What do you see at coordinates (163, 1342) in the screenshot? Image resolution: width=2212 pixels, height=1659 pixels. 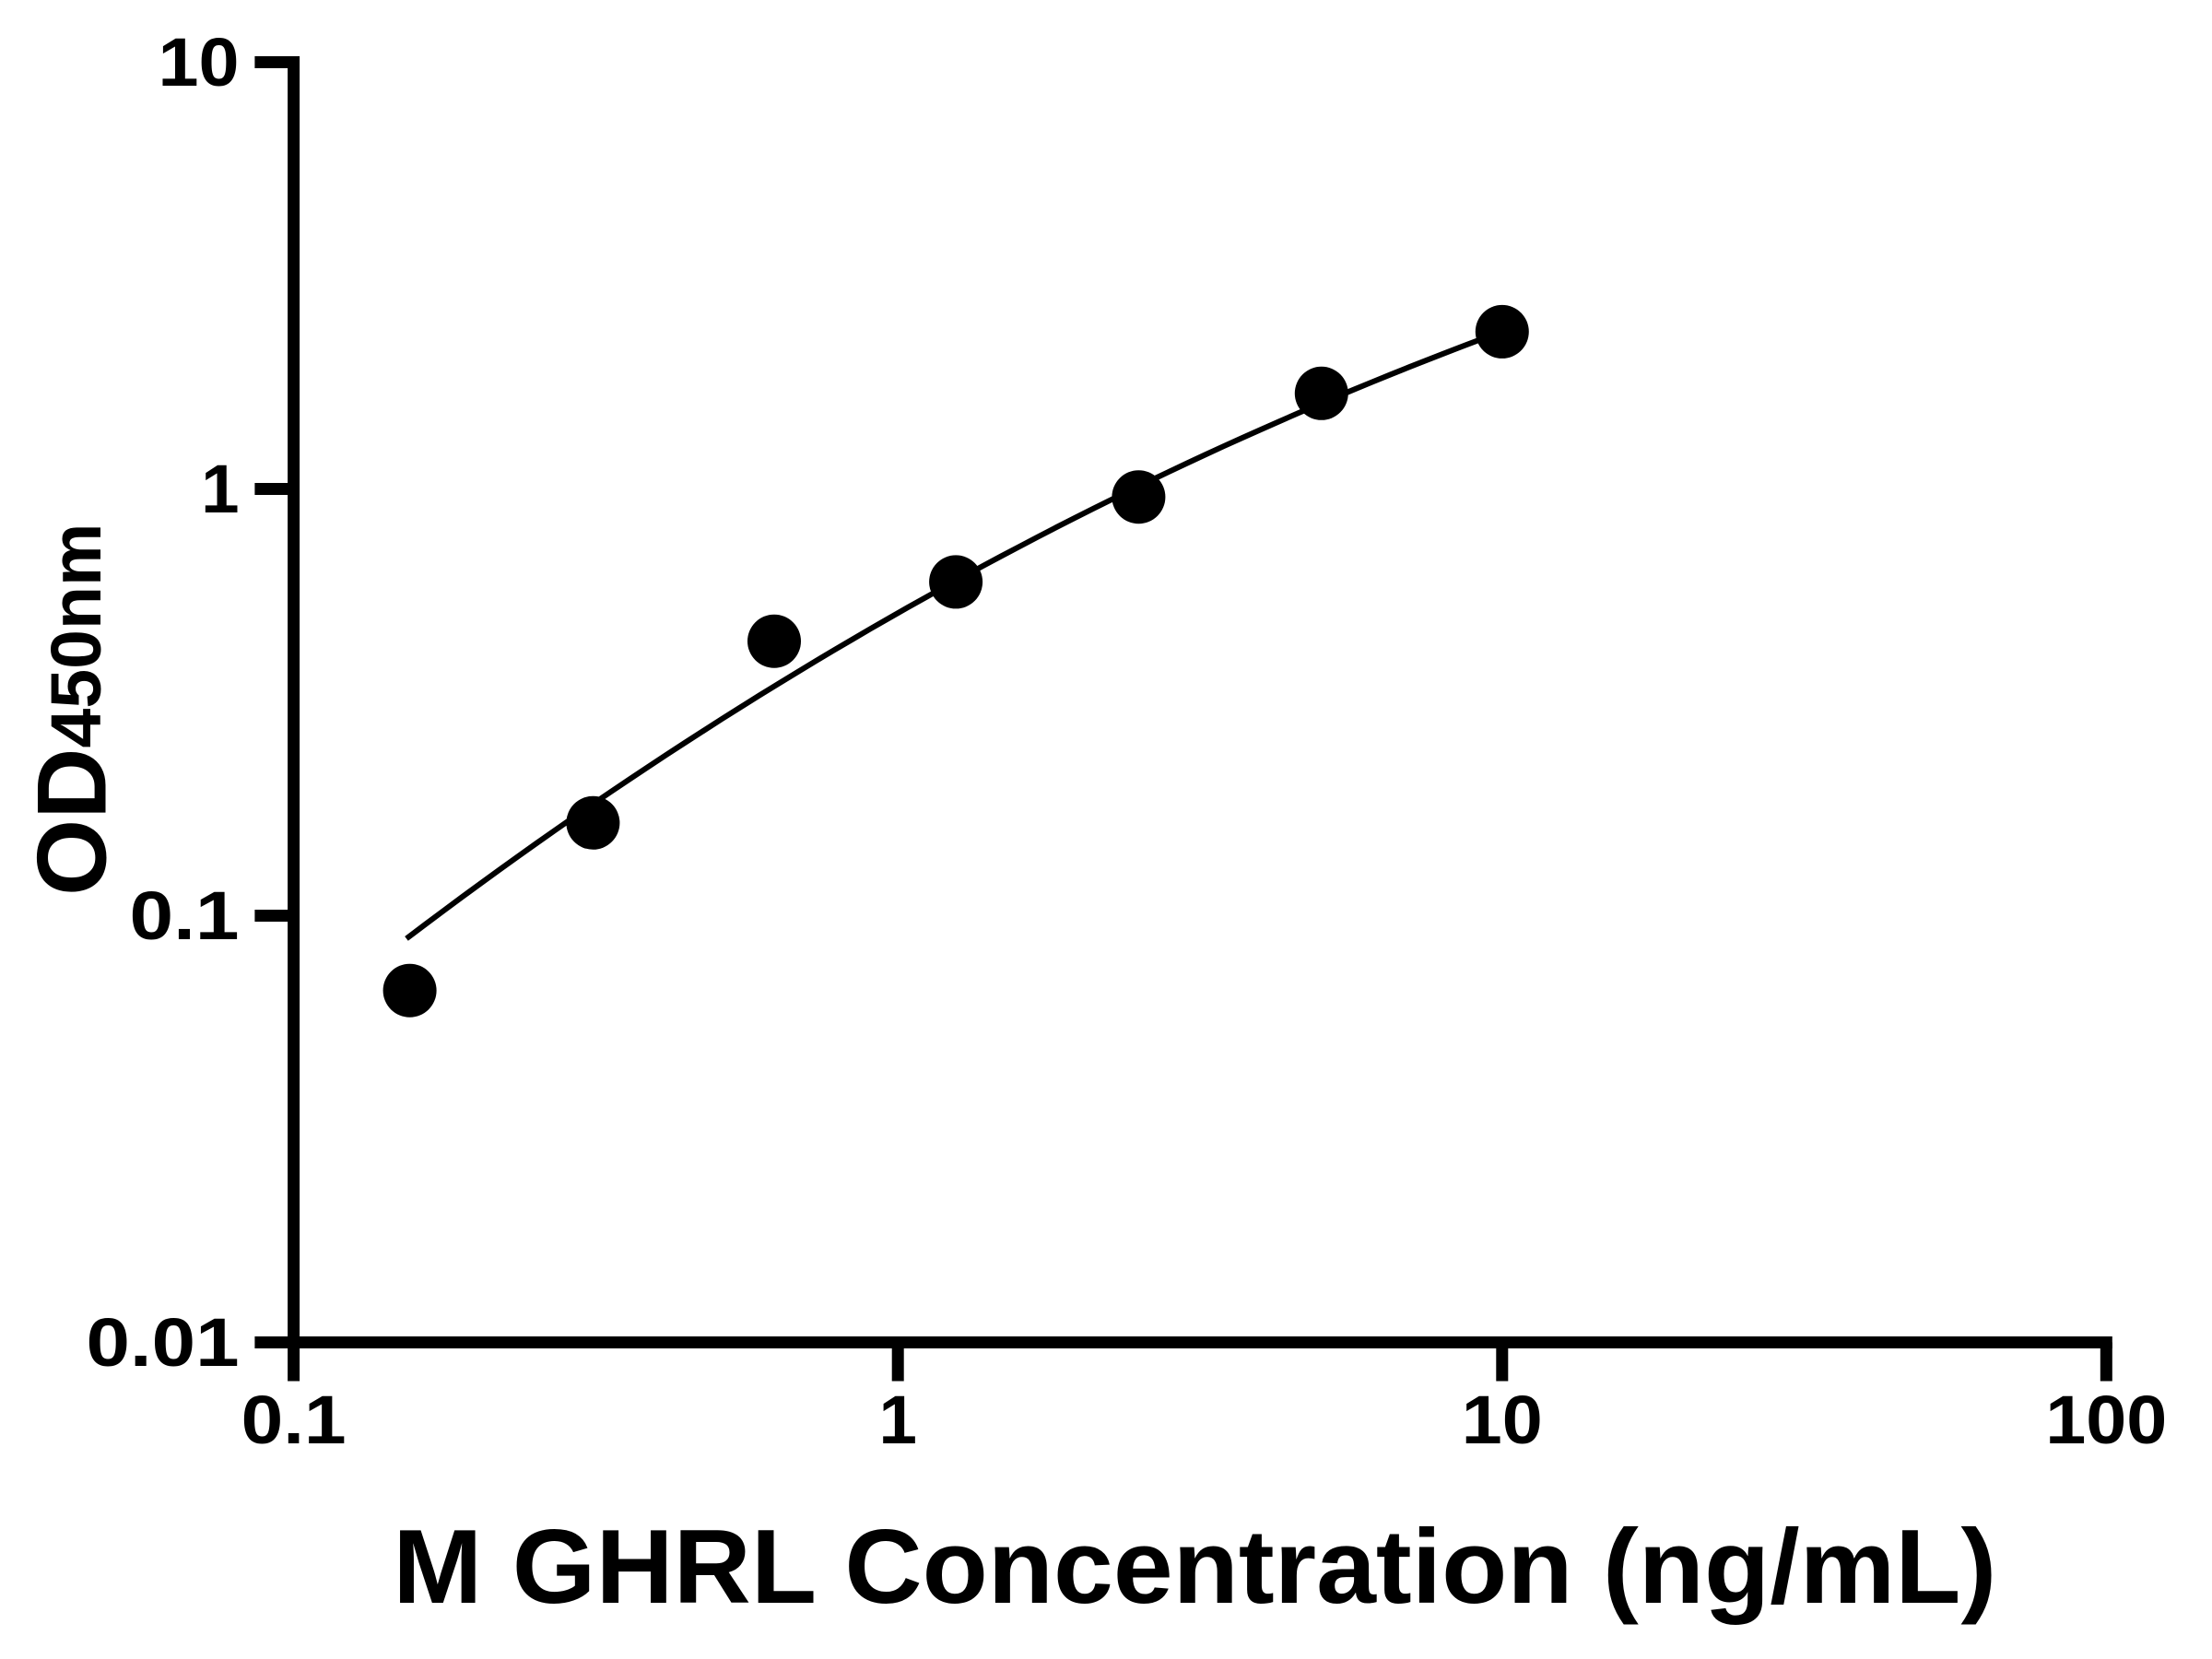 I see `svg-text: 0.01` at bounding box center [163, 1342].